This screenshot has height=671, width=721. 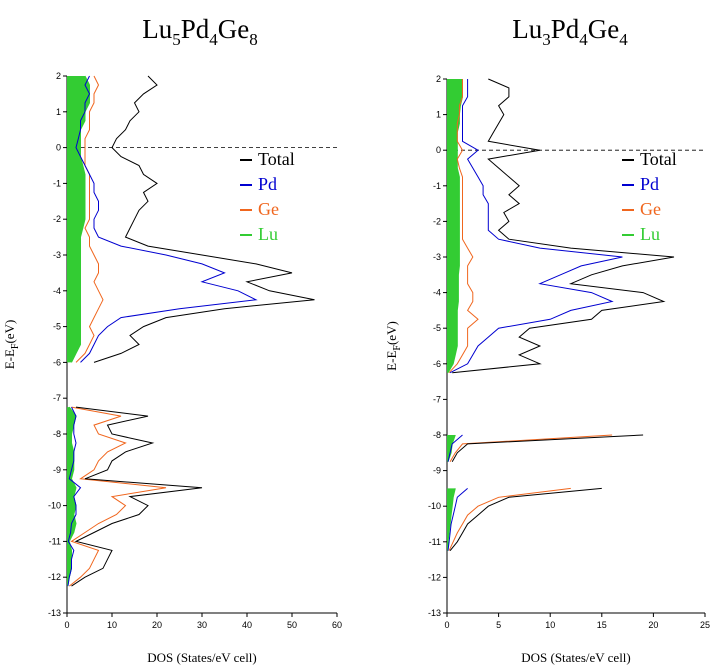 I want to click on x-tick-label: 25, so click(x=705, y=625).